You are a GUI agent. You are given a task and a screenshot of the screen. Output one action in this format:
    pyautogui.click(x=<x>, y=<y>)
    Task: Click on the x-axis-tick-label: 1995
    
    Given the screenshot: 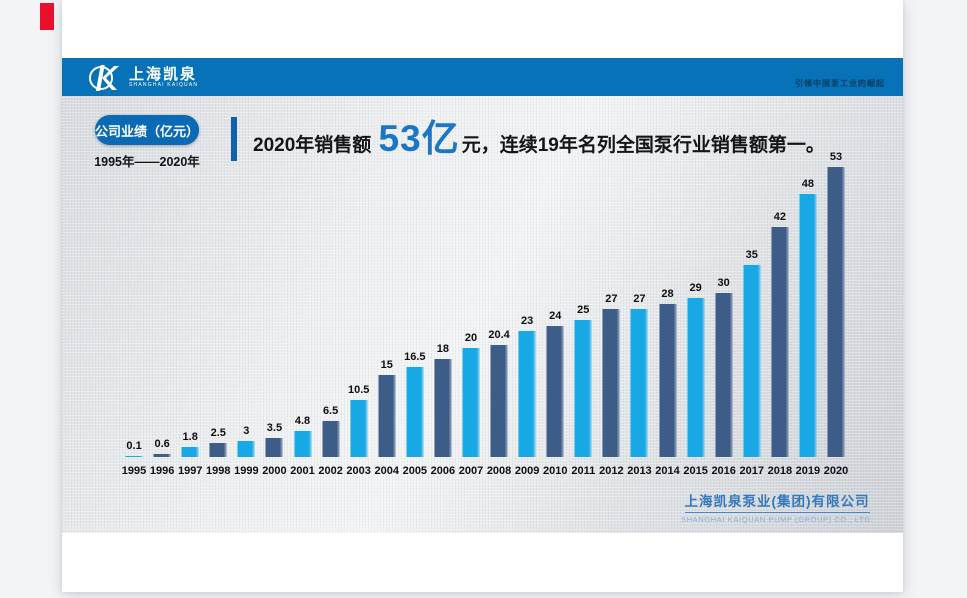 What is the action you would take?
    pyautogui.click(x=134, y=471)
    